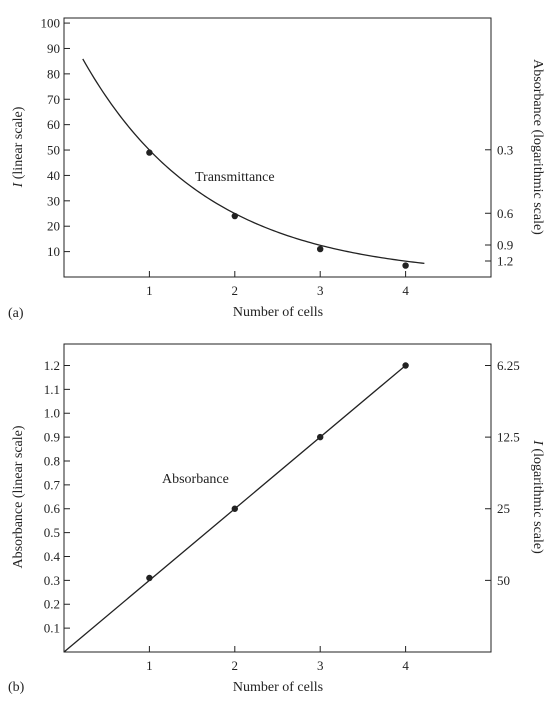 Image resolution: width=560 pixels, height=702 pixels. I want to click on panel-a-y-tick-label: 80, so click(53, 73).